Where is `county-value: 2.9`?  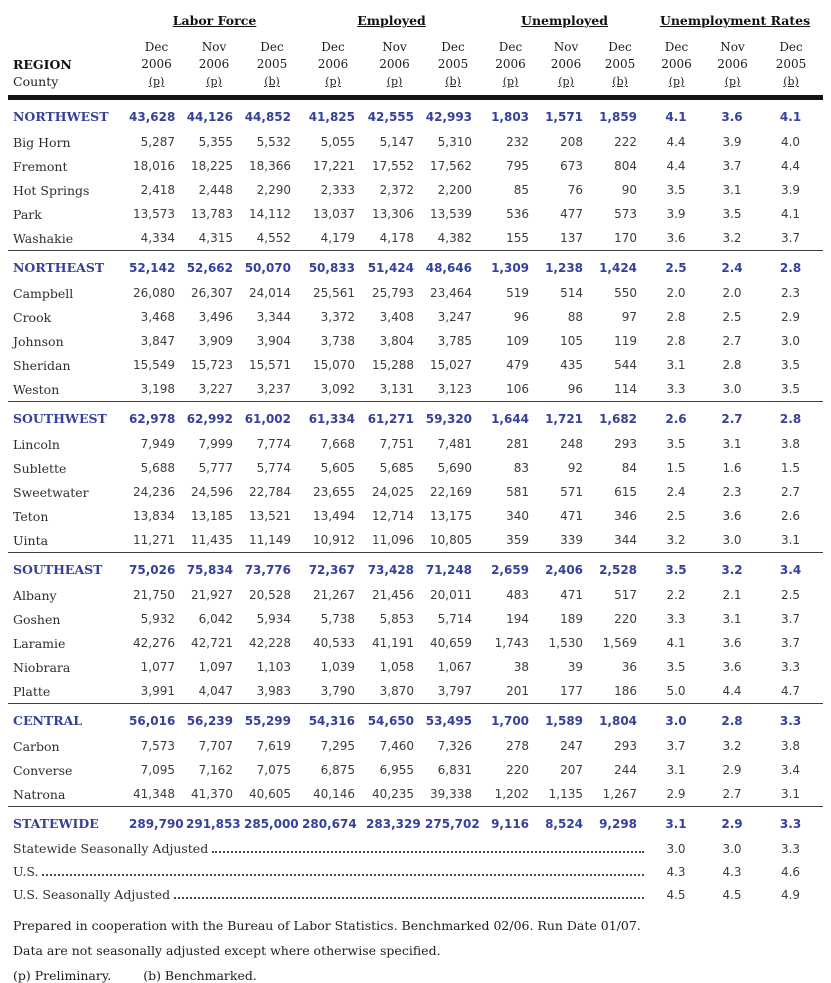 county-value: 2.9 is located at coordinates (676, 794).